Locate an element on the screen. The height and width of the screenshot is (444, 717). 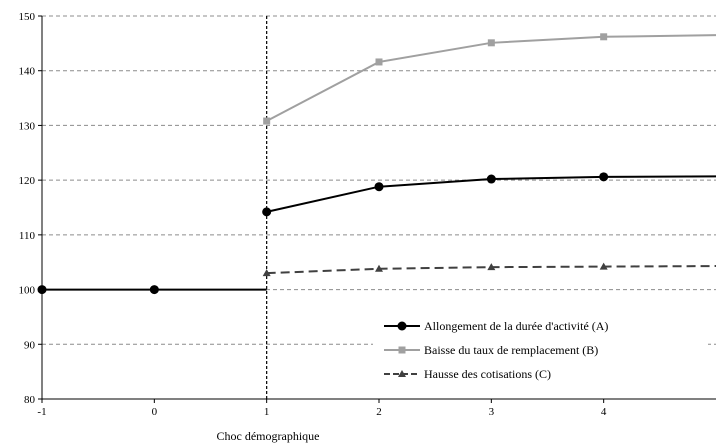
legend-label-1: Baisse du taux de remplacement (B) is located at coordinates (511, 350).